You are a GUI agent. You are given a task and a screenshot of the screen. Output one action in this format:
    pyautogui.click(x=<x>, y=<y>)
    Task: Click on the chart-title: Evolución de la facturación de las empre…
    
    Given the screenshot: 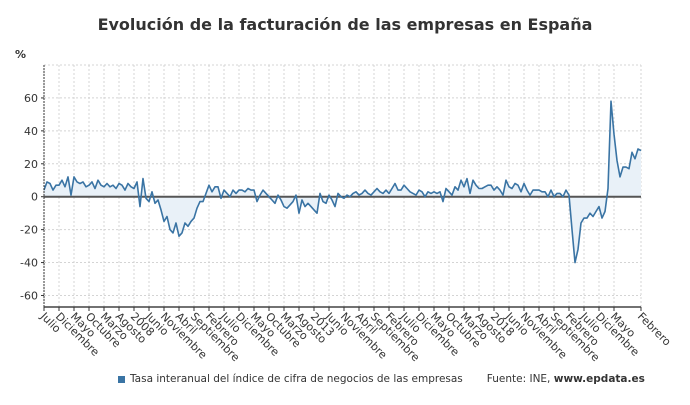 What is the action you would take?
    pyautogui.click(x=345, y=24)
    